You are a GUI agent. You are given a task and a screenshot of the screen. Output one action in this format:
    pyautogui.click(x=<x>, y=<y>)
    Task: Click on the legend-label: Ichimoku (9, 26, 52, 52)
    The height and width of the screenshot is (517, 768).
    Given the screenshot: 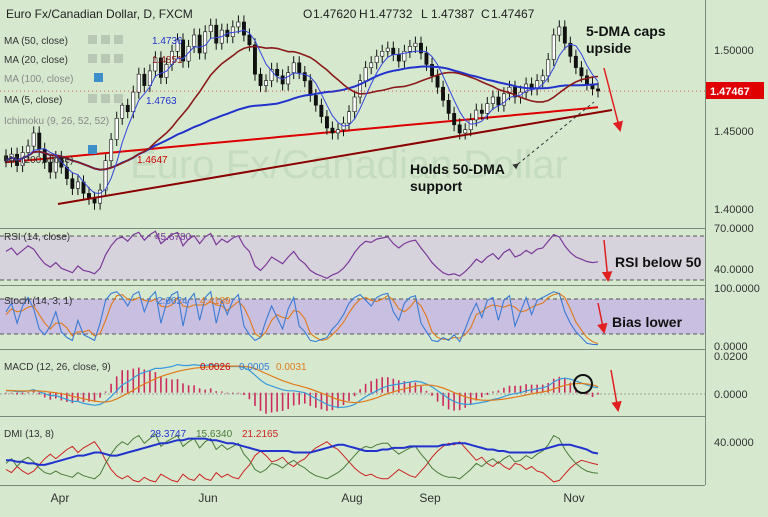 What is the action you would take?
    pyautogui.click(x=56, y=121)
    